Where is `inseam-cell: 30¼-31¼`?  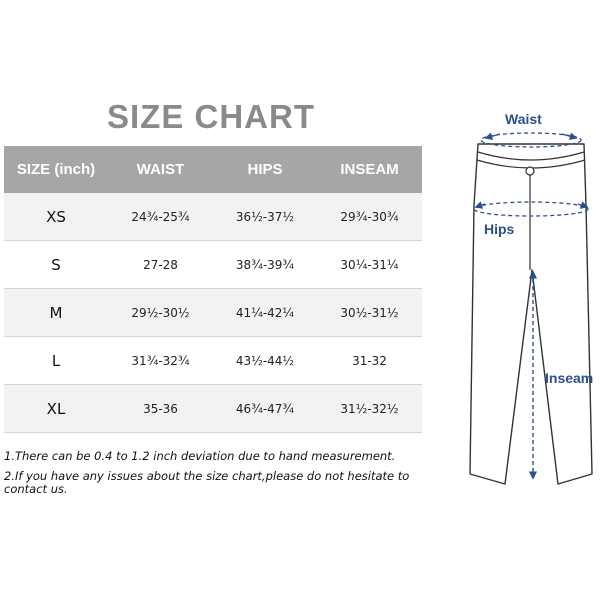
inseam-cell: 30¼-31¼ is located at coordinates (369, 264).